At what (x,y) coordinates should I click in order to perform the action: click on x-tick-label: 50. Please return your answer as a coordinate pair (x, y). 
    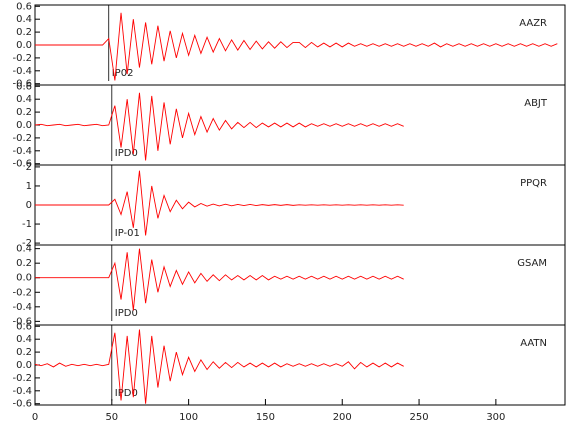
    Looking at the image, I should click on (111, 417).